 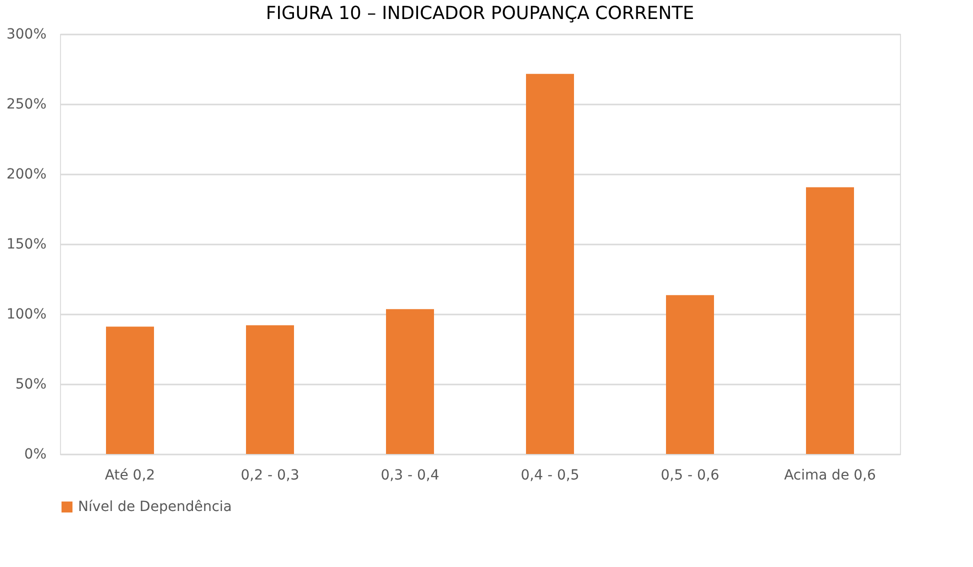 What do you see at coordinates (35, 454) in the screenshot?
I see `y-tick-label: 0%` at bounding box center [35, 454].